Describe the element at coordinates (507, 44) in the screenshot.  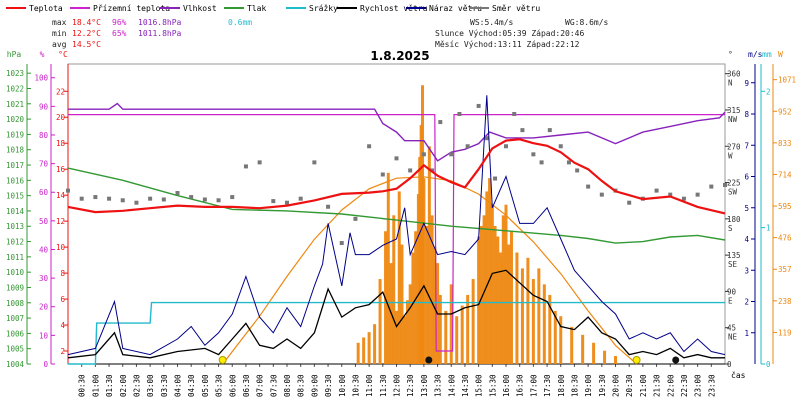
I see `stats-moon: Měsíc Východ:13:11 Západ:22:12` at that location.